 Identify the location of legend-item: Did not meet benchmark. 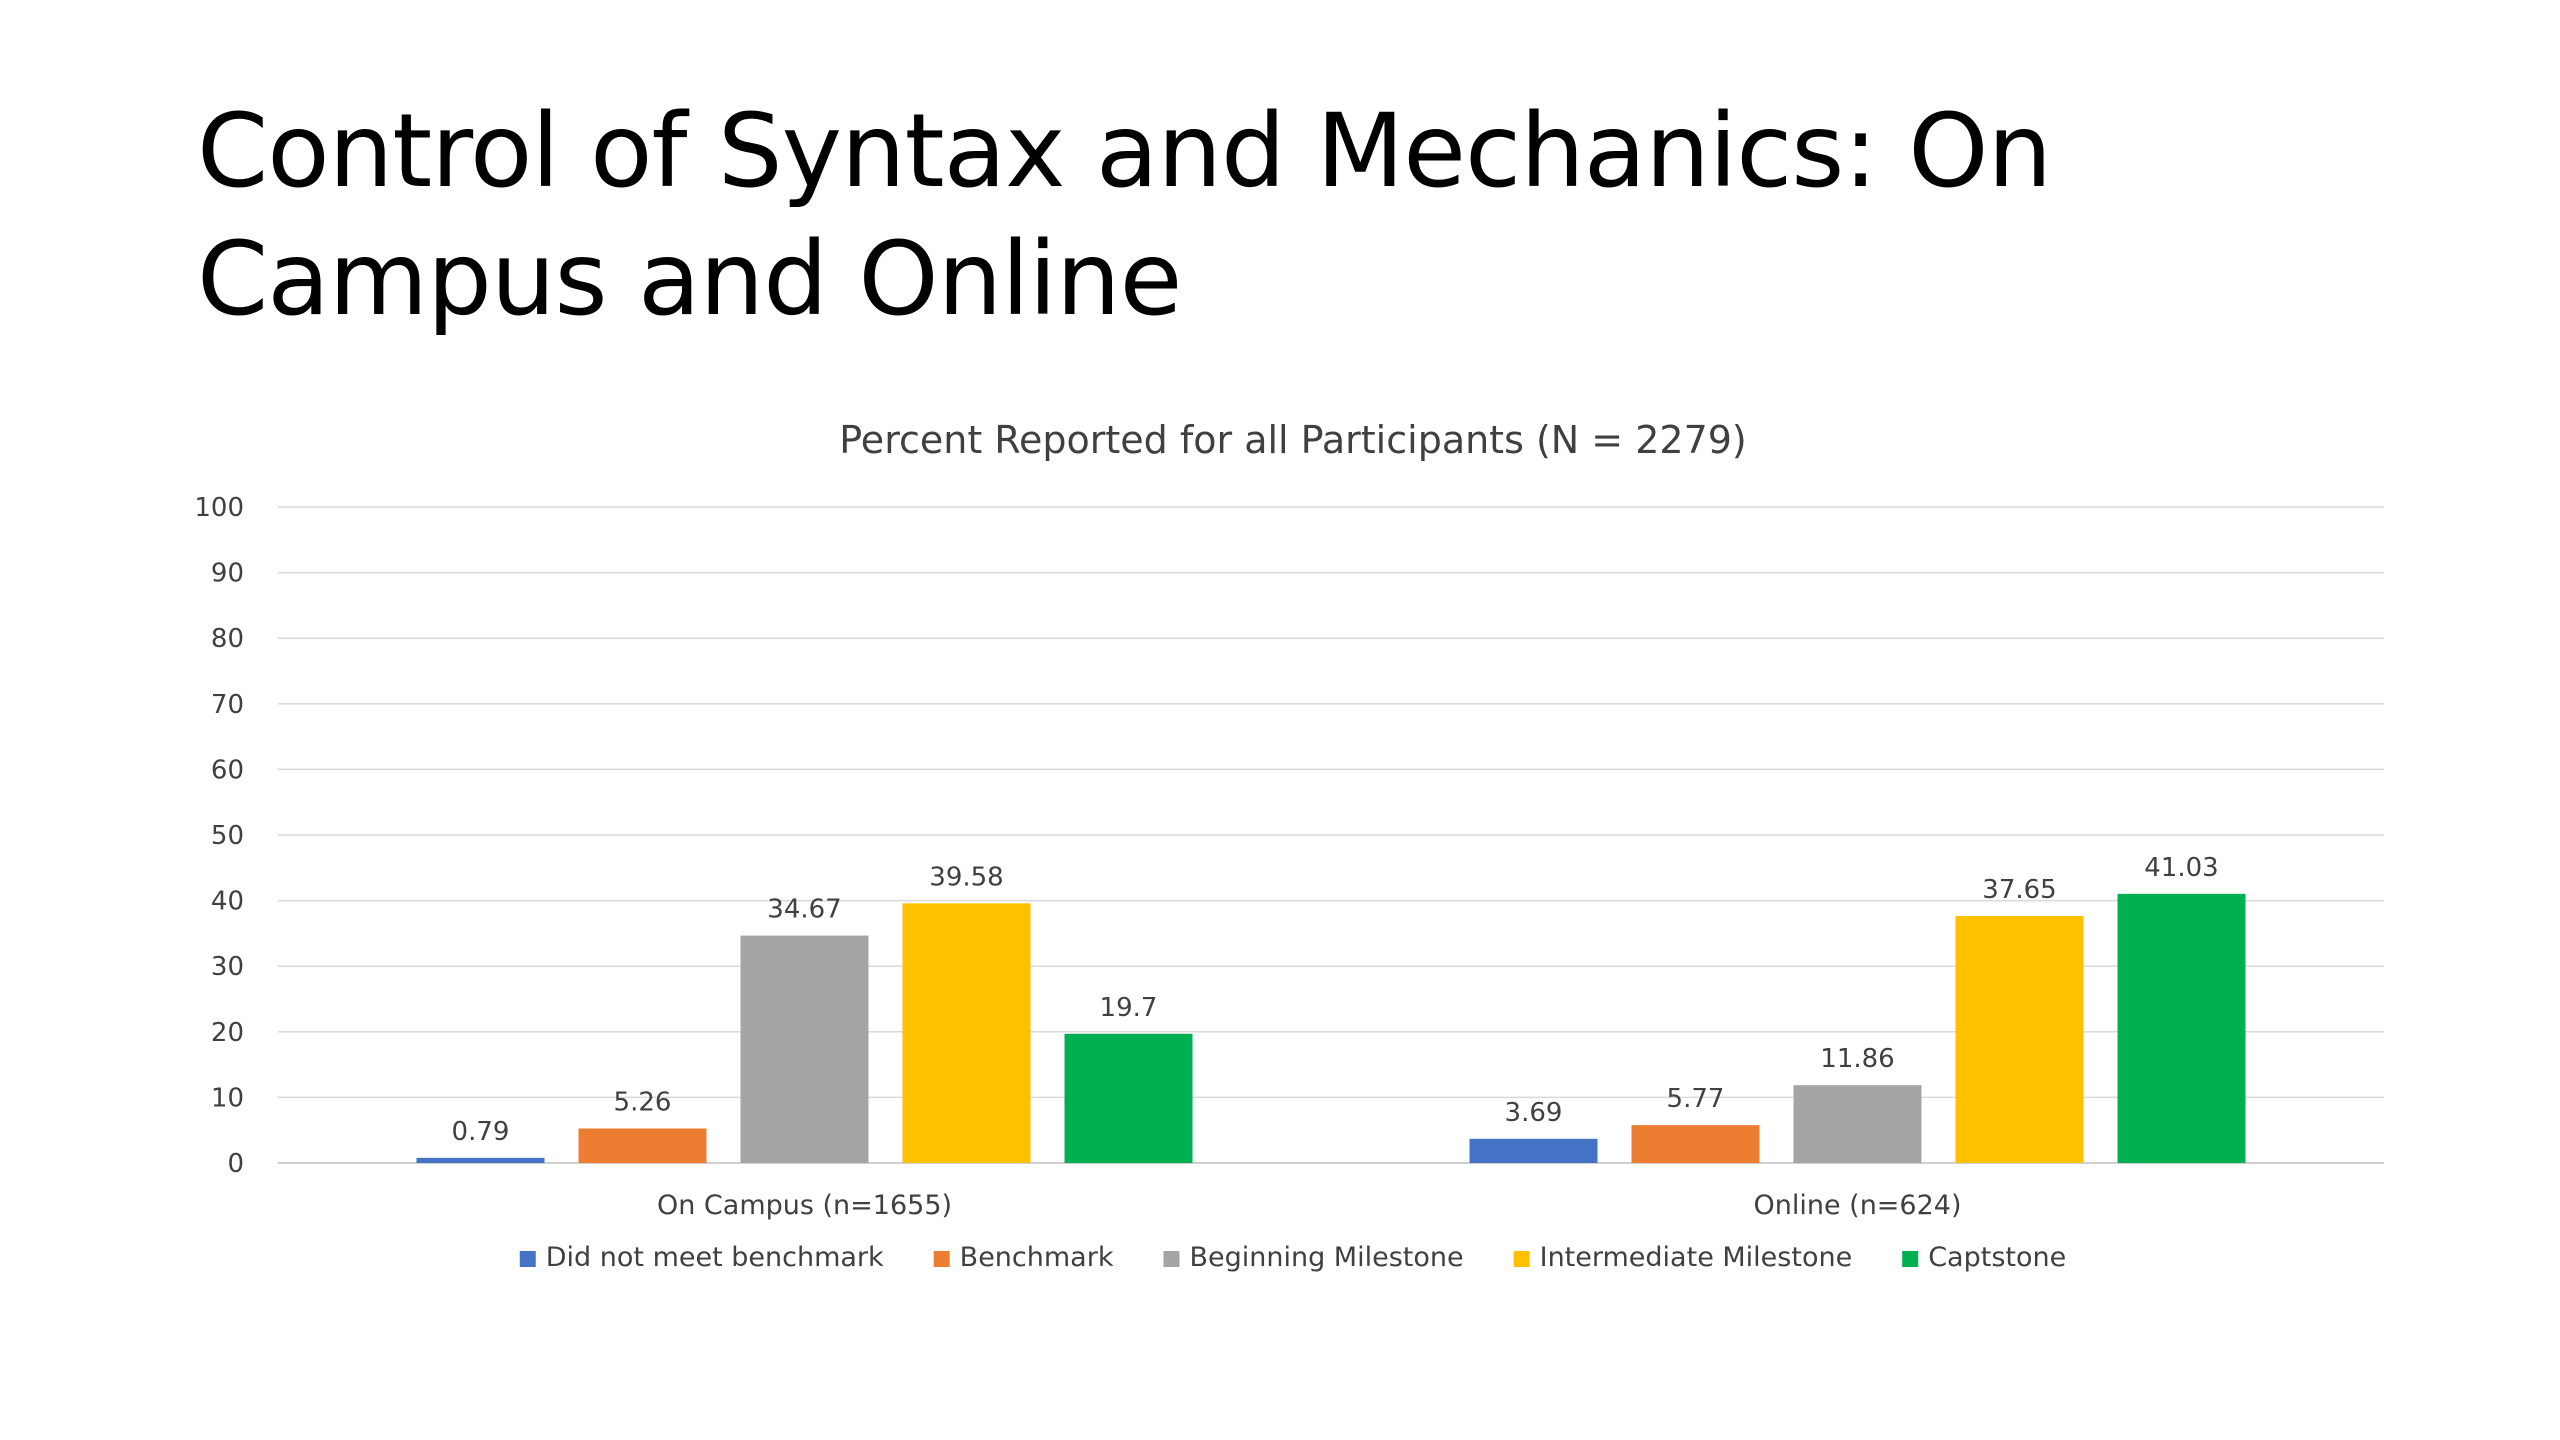
(701, 1257).